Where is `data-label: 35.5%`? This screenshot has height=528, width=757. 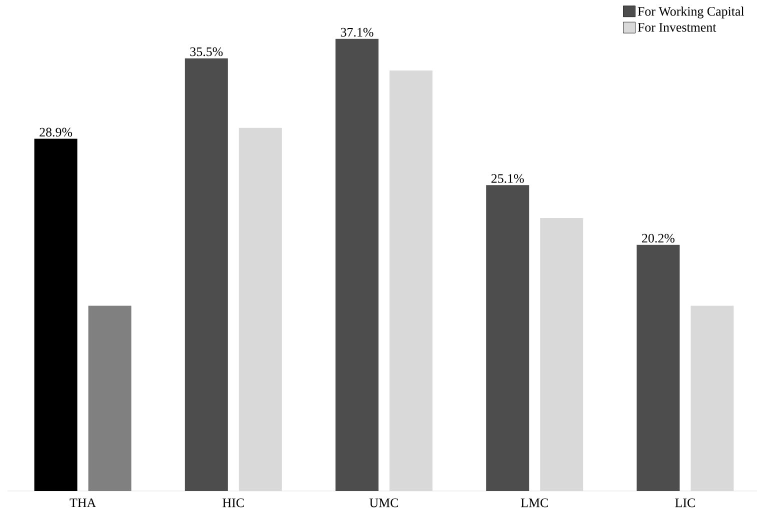
data-label: 35.5% is located at coordinates (206, 51).